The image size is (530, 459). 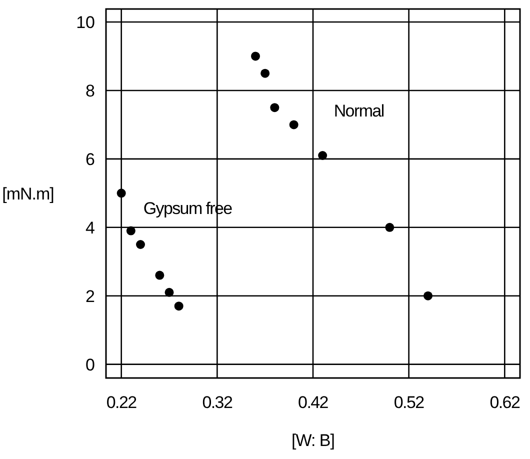 What do you see at coordinates (313, 440) in the screenshot?
I see `x-axis-title: [W: B]` at bounding box center [313, 440].